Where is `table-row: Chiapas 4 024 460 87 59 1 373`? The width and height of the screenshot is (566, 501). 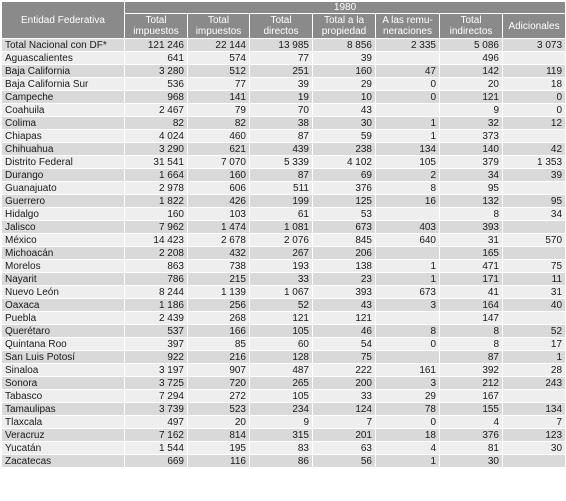 table-row: Chiapas 4 024 460 87 59 1 373 is located at coordinates (283, 136).